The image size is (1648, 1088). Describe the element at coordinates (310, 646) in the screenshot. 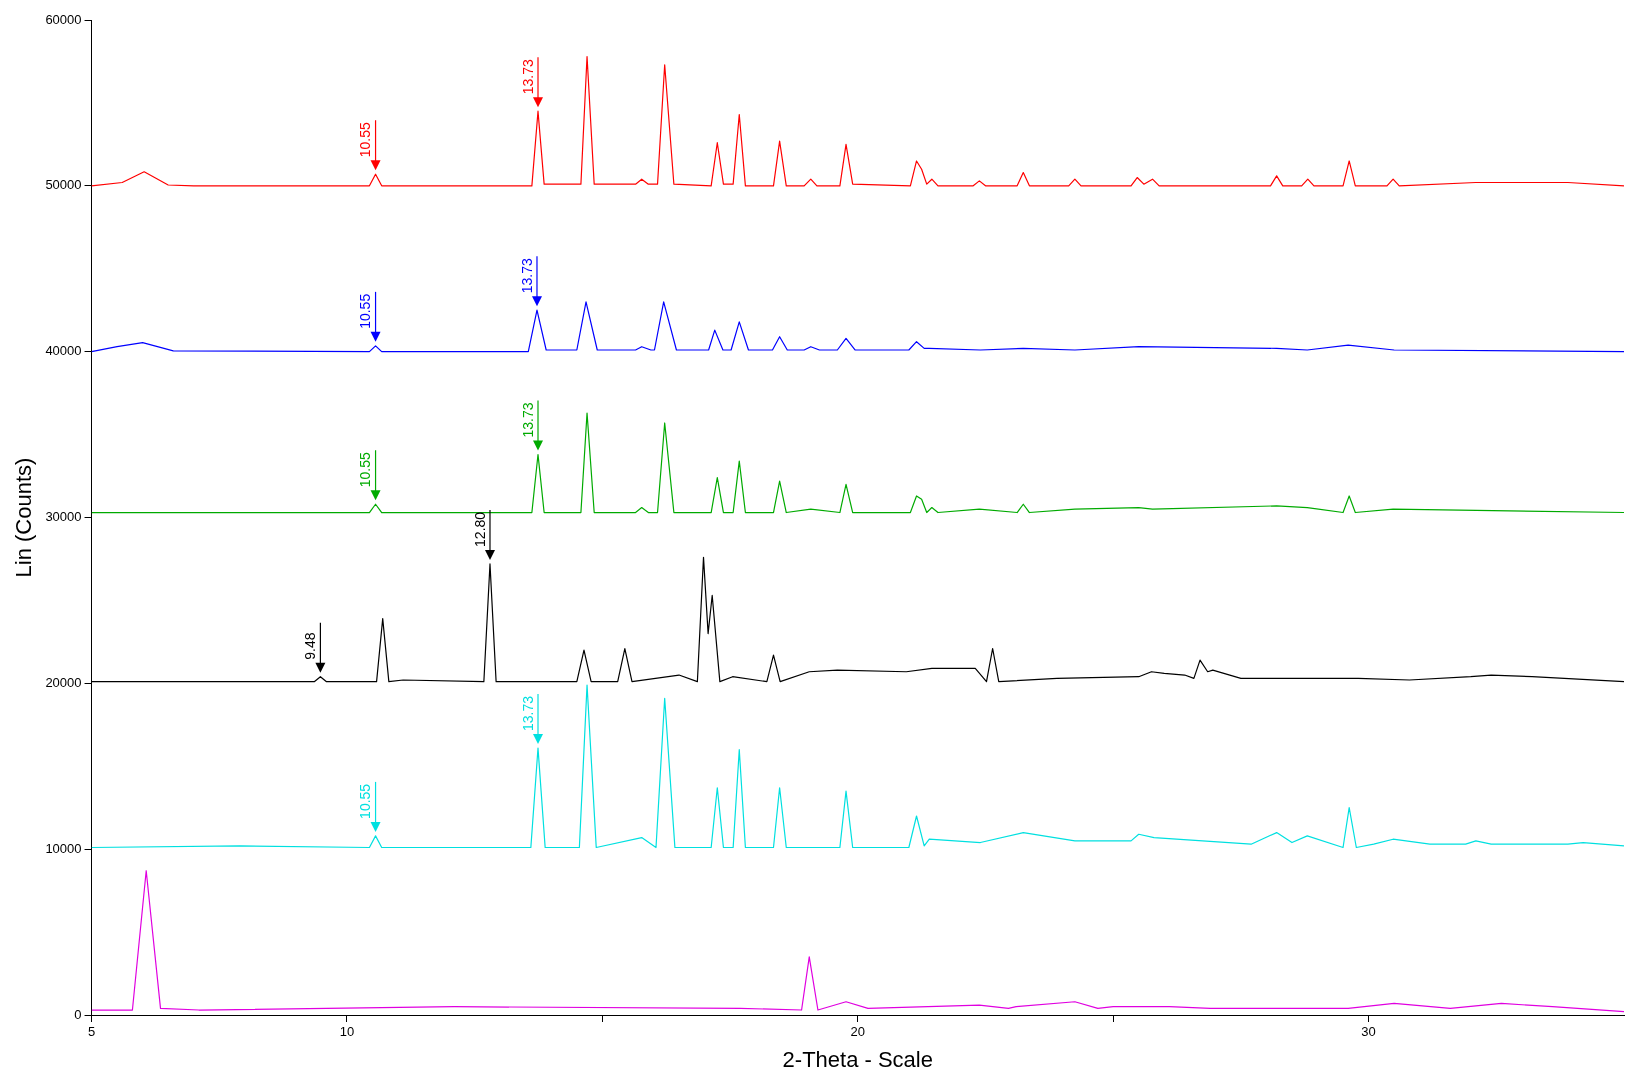

I see `annotation: 9.48` at that location.